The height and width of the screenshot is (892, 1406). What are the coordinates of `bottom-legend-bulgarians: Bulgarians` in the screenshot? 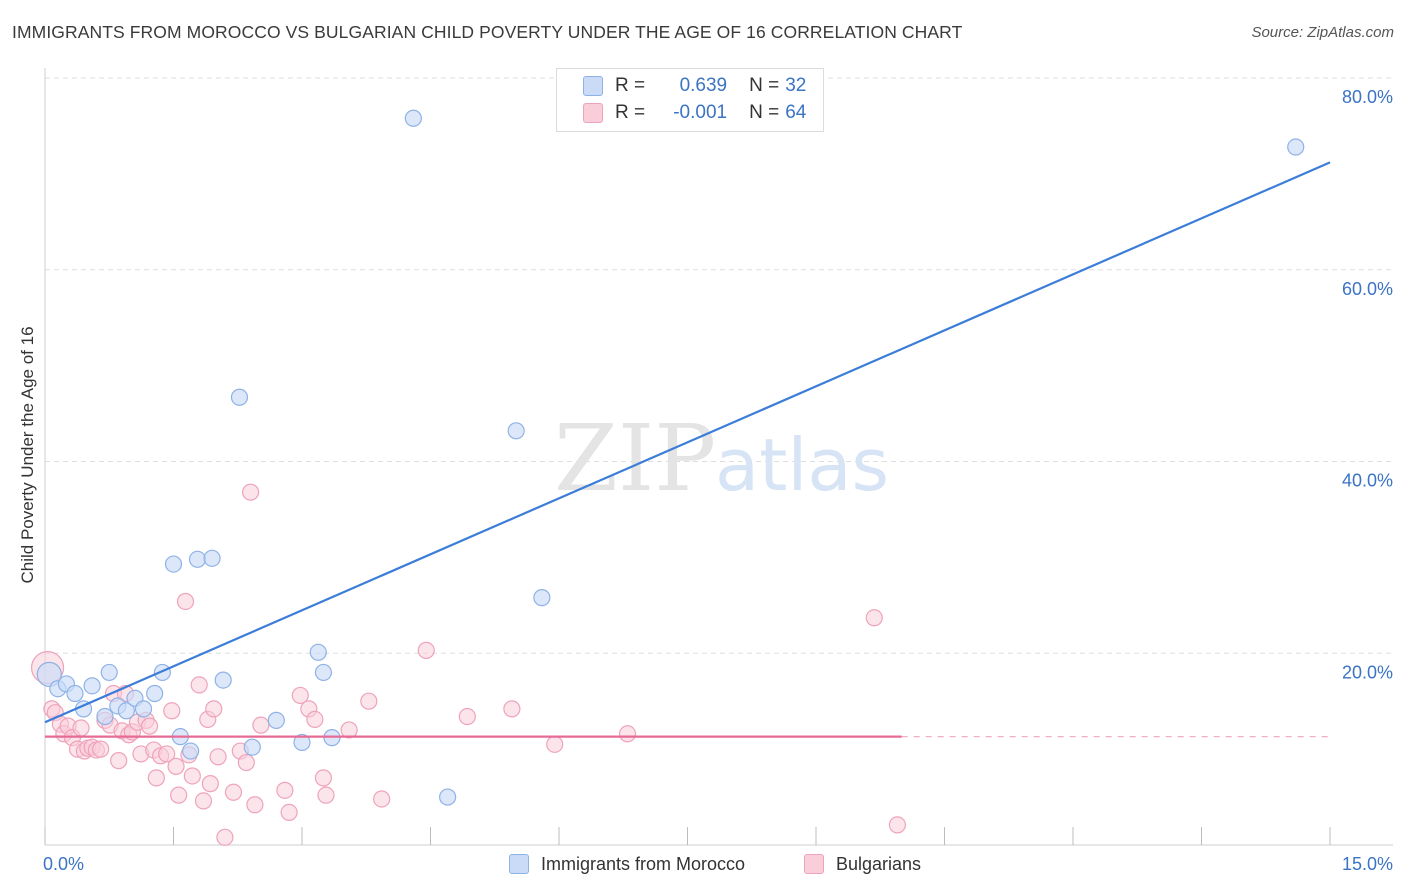 It's located at (862, 864).